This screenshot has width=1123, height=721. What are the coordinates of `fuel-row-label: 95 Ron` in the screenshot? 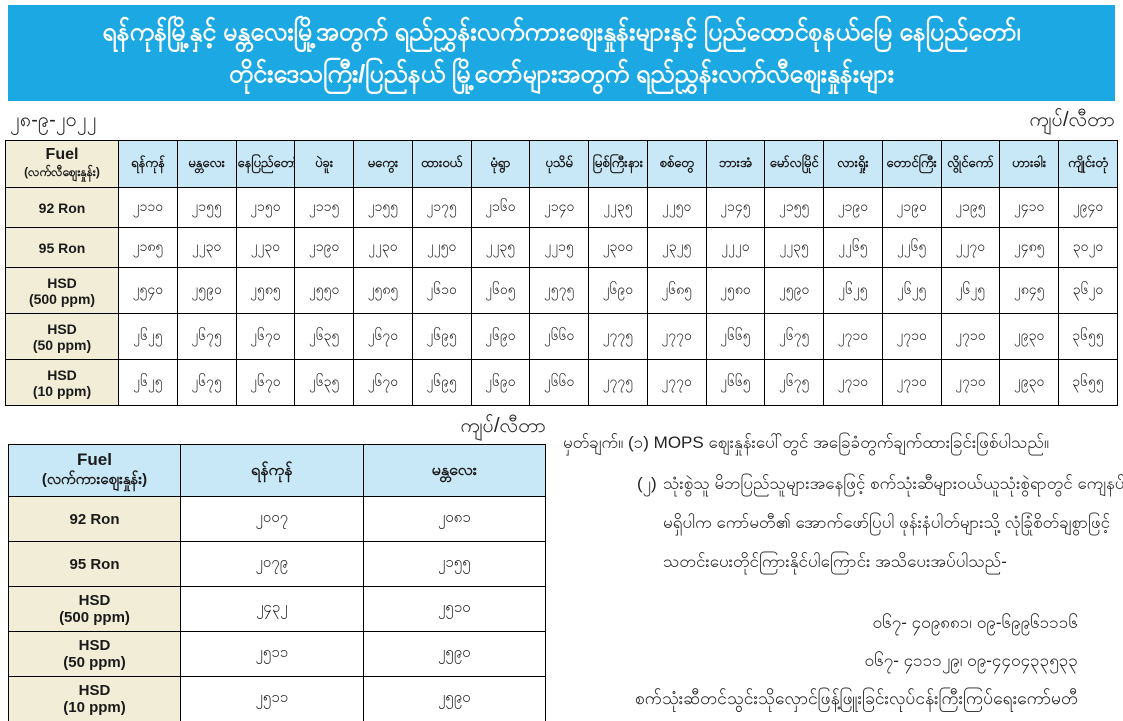 It's located at (62, 247).